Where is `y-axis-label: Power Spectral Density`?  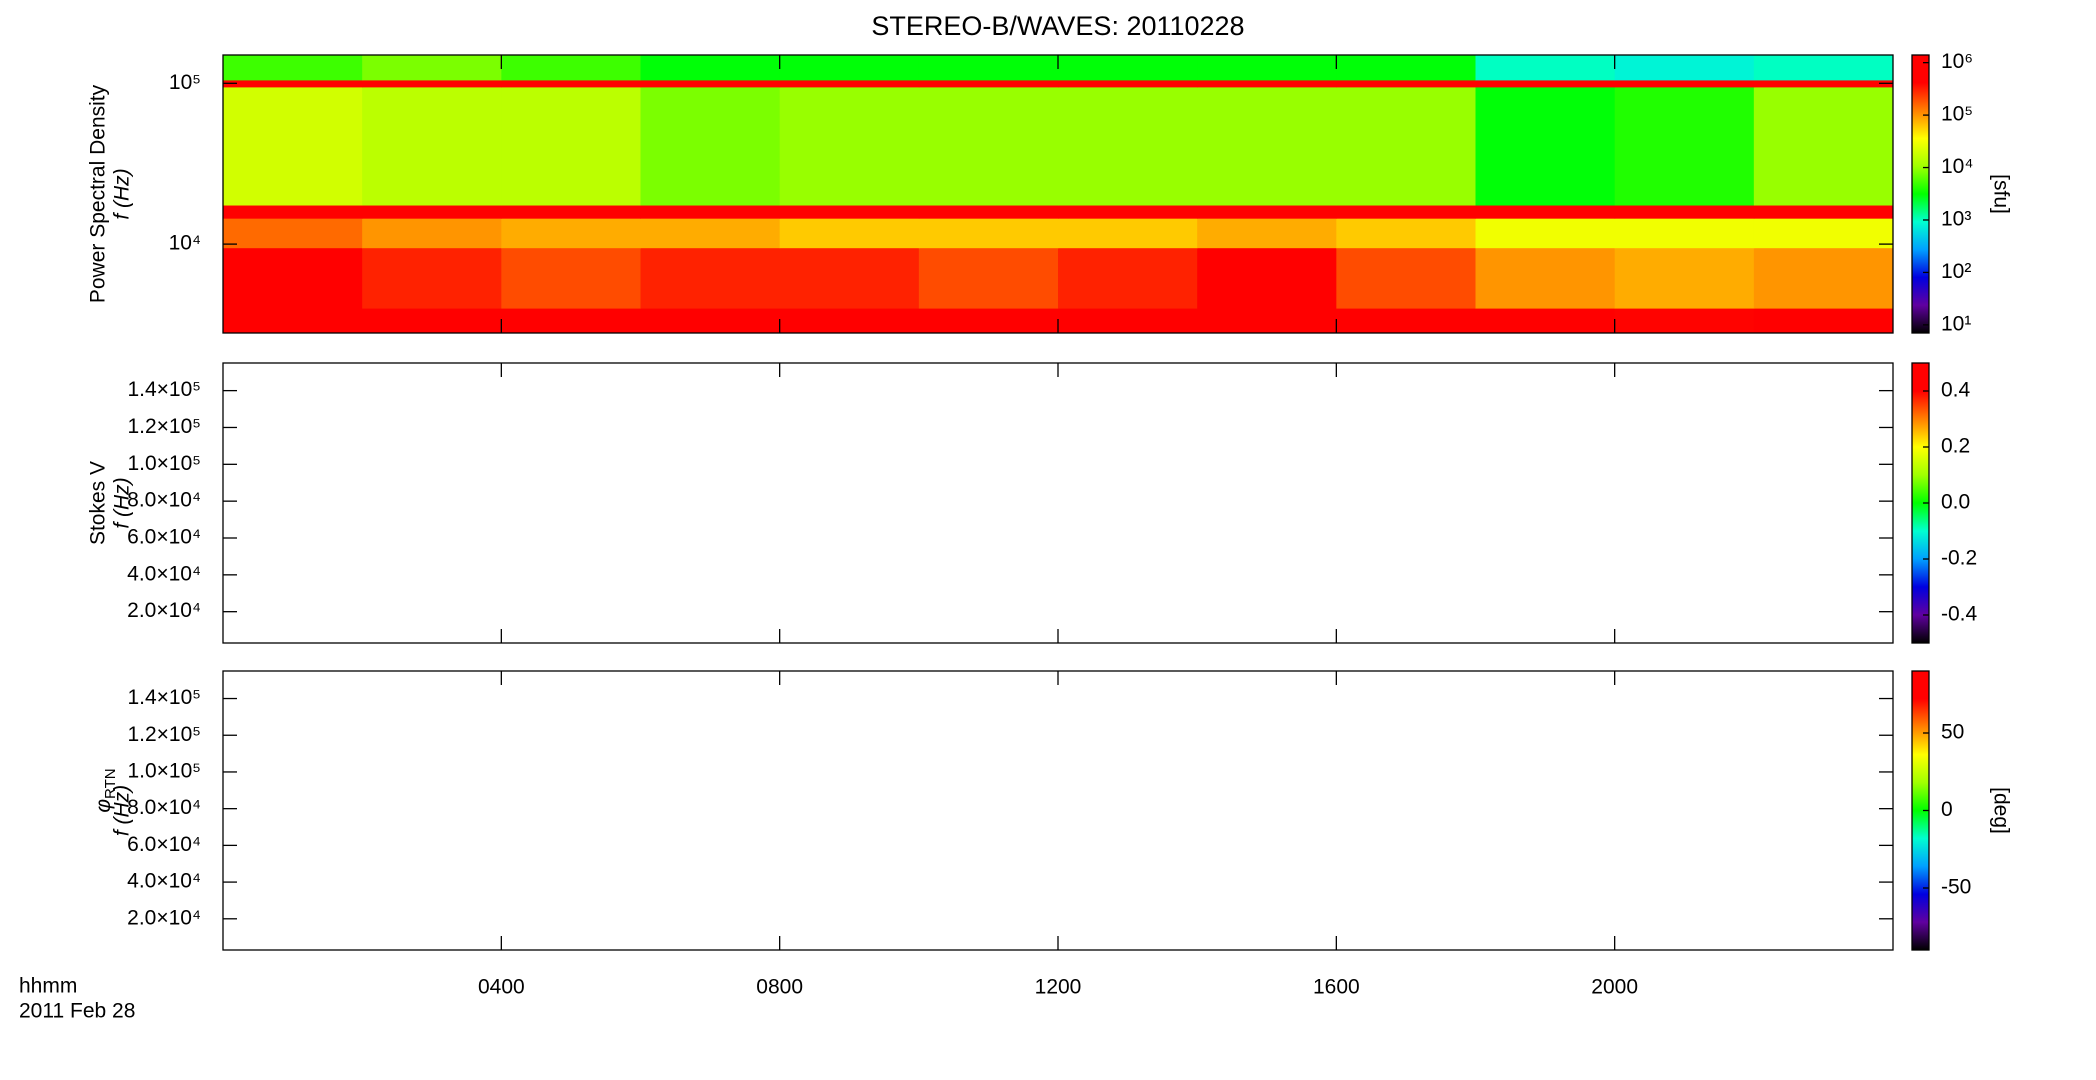 y-axis-label: Power Spectral Density is located at coordinates (98, 193).